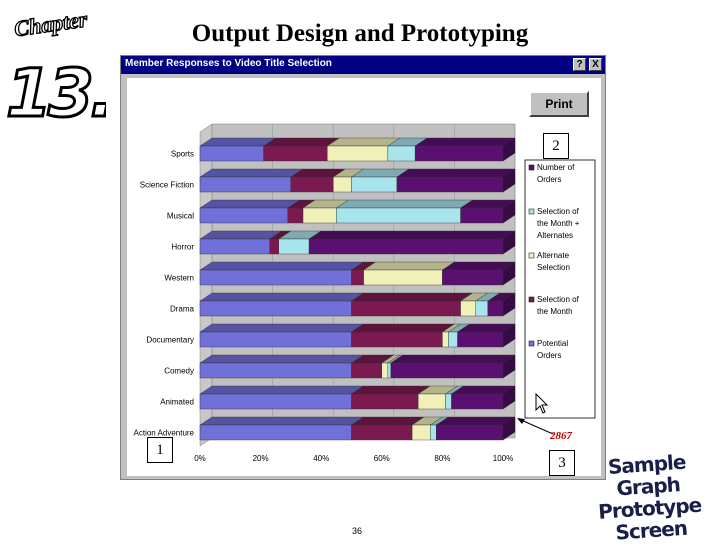 This screenshot has height=547, width=720. What do you see at coordinates (275, 339) in the screenshot?
I see `bar-documentary-potential-orders` at bounding box center [275, 339].